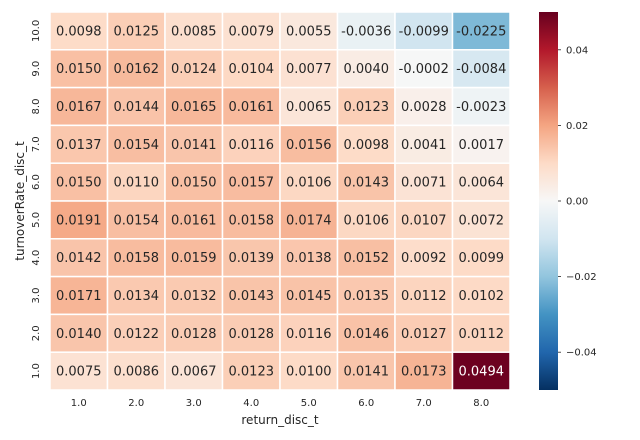  What do you see at coordinates (309, 145) in the screenshot?
I see `cell-value-label: 0.0156` at bounding box center [309, 145].